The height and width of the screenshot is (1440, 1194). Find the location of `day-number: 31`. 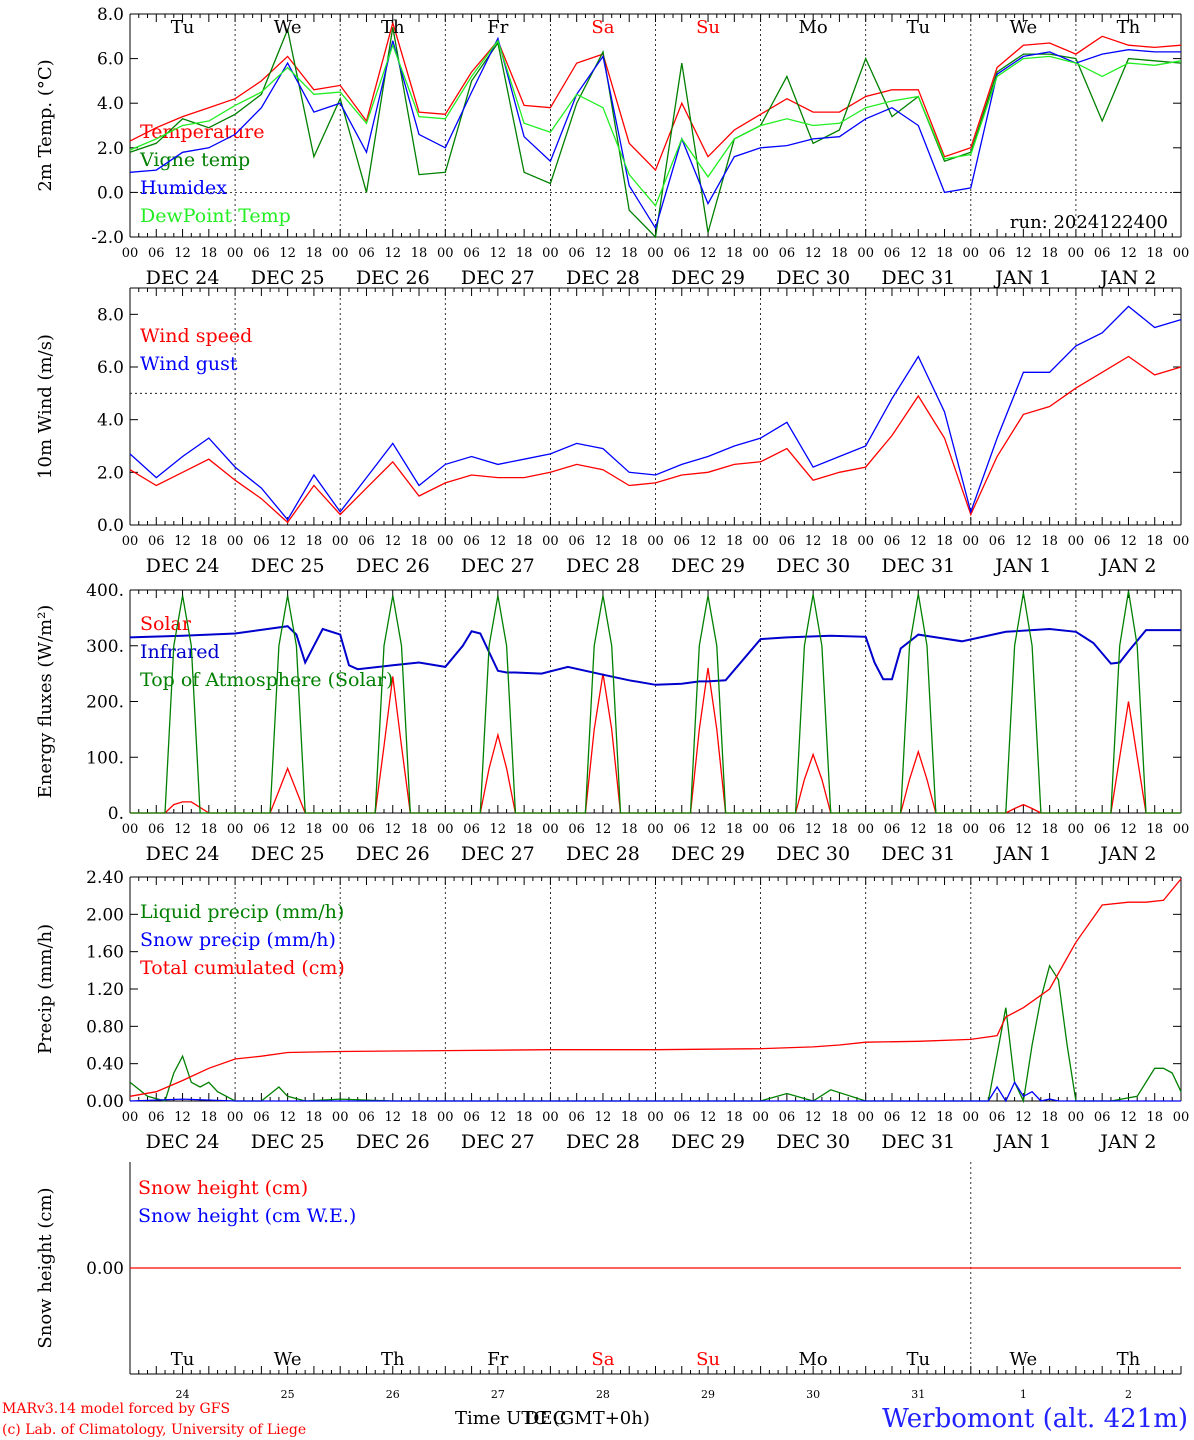

day-number: 31 is located at coordinates (918, 1394).